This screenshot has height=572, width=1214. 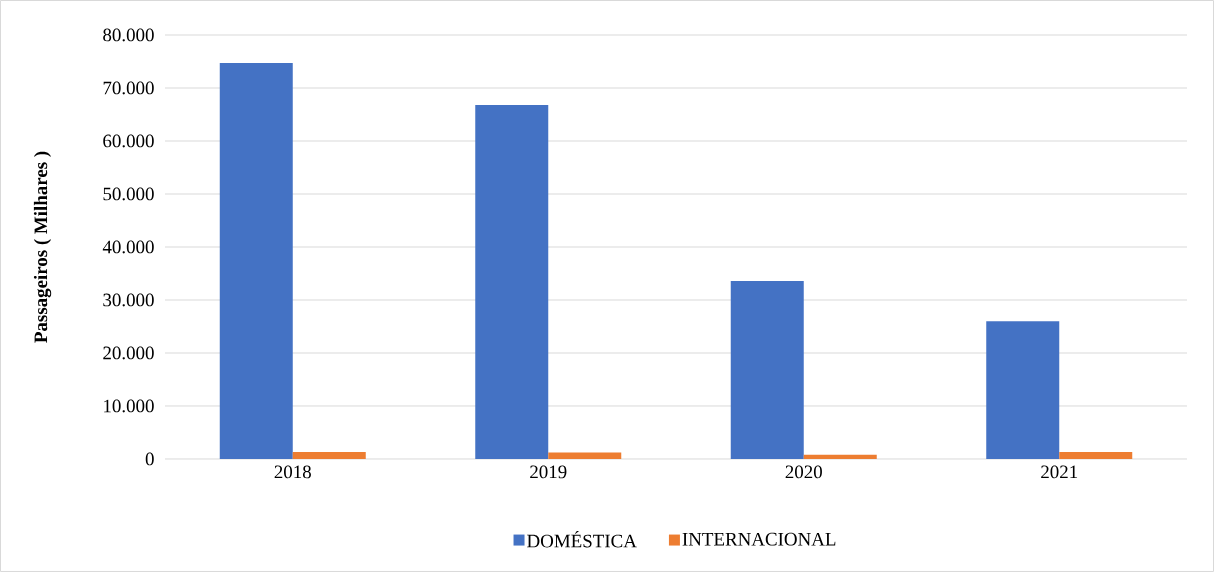 I want to click on y-tick-label: 50.000, so click(x=128, y=194).